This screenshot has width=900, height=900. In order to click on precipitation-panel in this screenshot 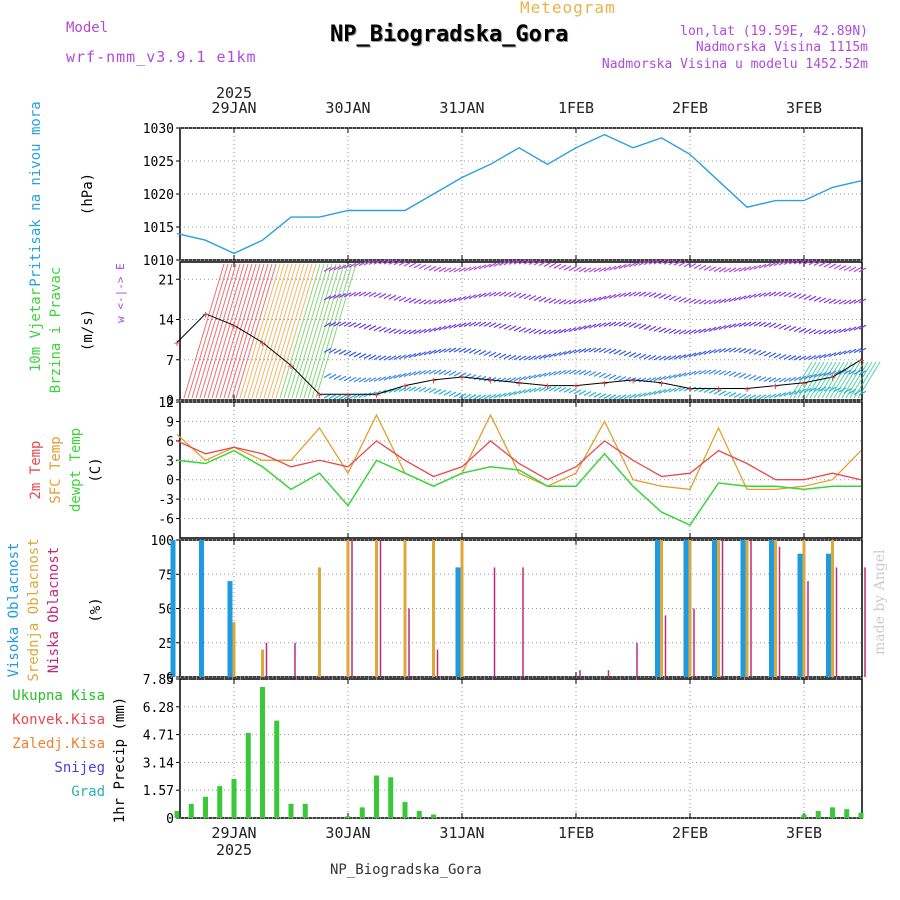, I will do `click(521, 748)`.